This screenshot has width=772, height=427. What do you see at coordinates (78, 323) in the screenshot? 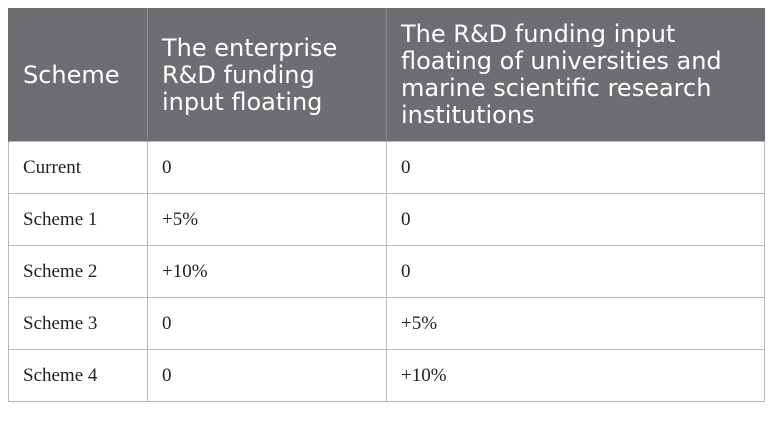
I see `cell-scheme: Scheme 3` at bounding box center [78, 323].